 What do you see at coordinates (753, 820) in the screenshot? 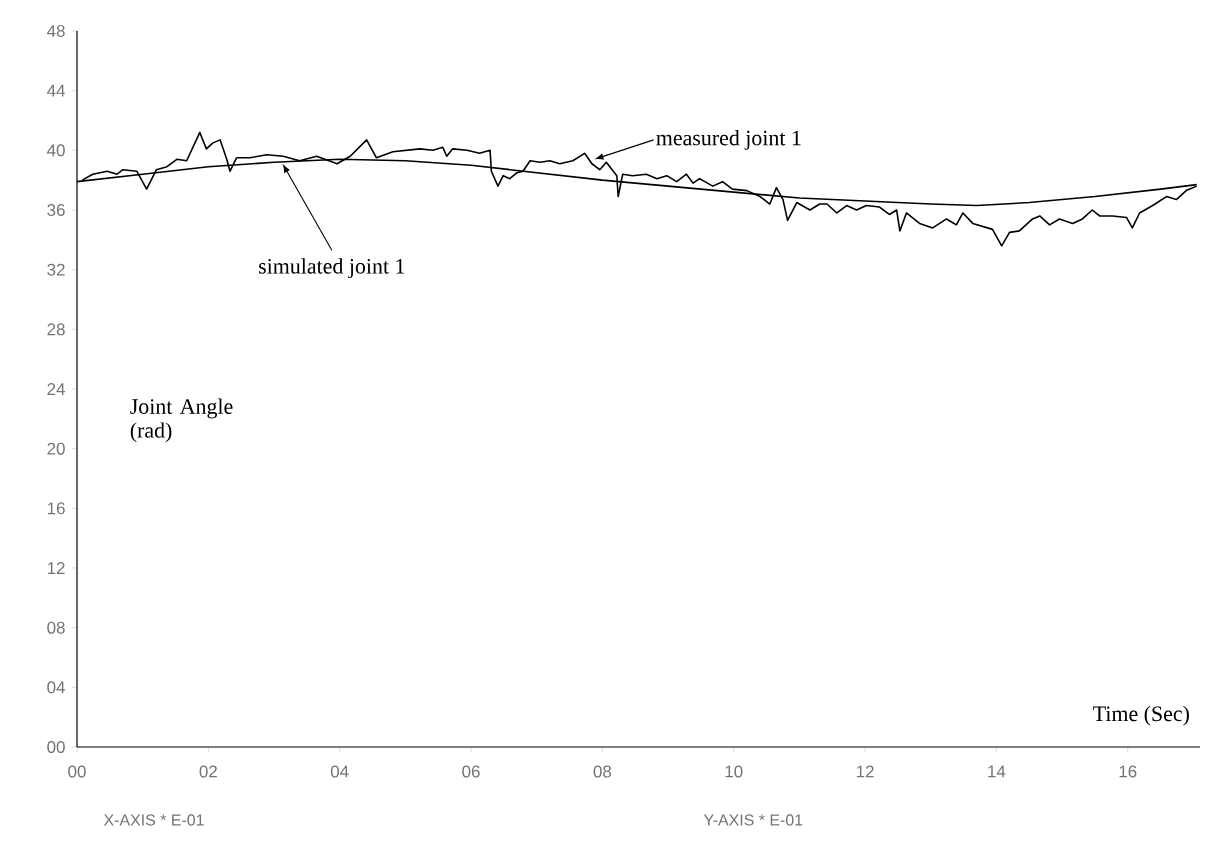
I see `text: Y-AXIS * E-01` at bounding box center [753, 820].